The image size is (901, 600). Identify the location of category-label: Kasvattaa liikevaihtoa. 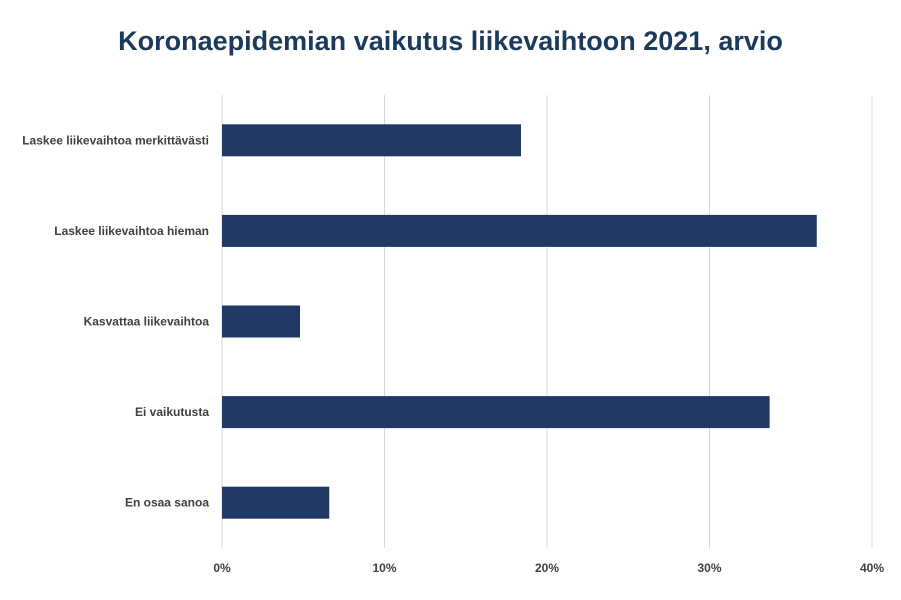
(147, 322).